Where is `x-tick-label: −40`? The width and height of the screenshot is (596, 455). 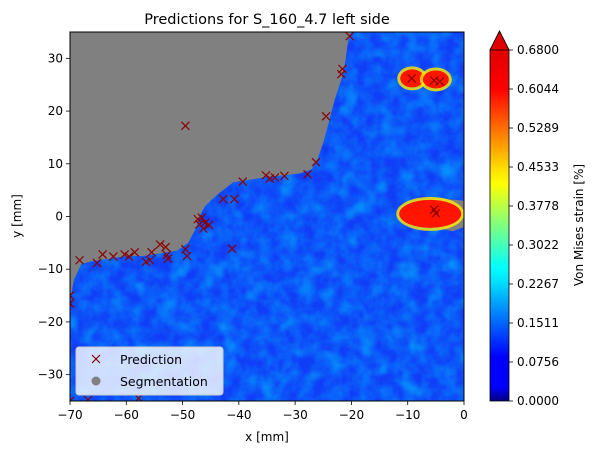
x-tick-label: −40 is located at coordinates (238, 415).